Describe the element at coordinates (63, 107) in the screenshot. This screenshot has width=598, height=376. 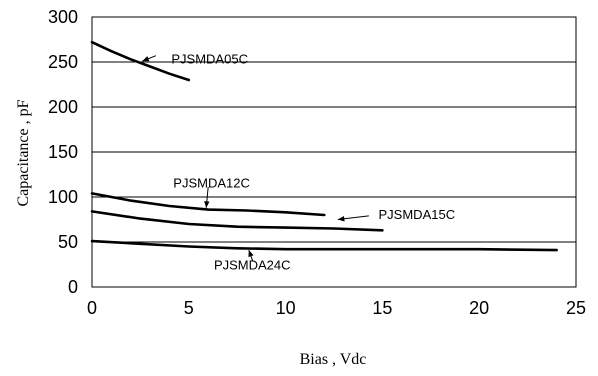
I see `y-tick-200: 200` at that location.